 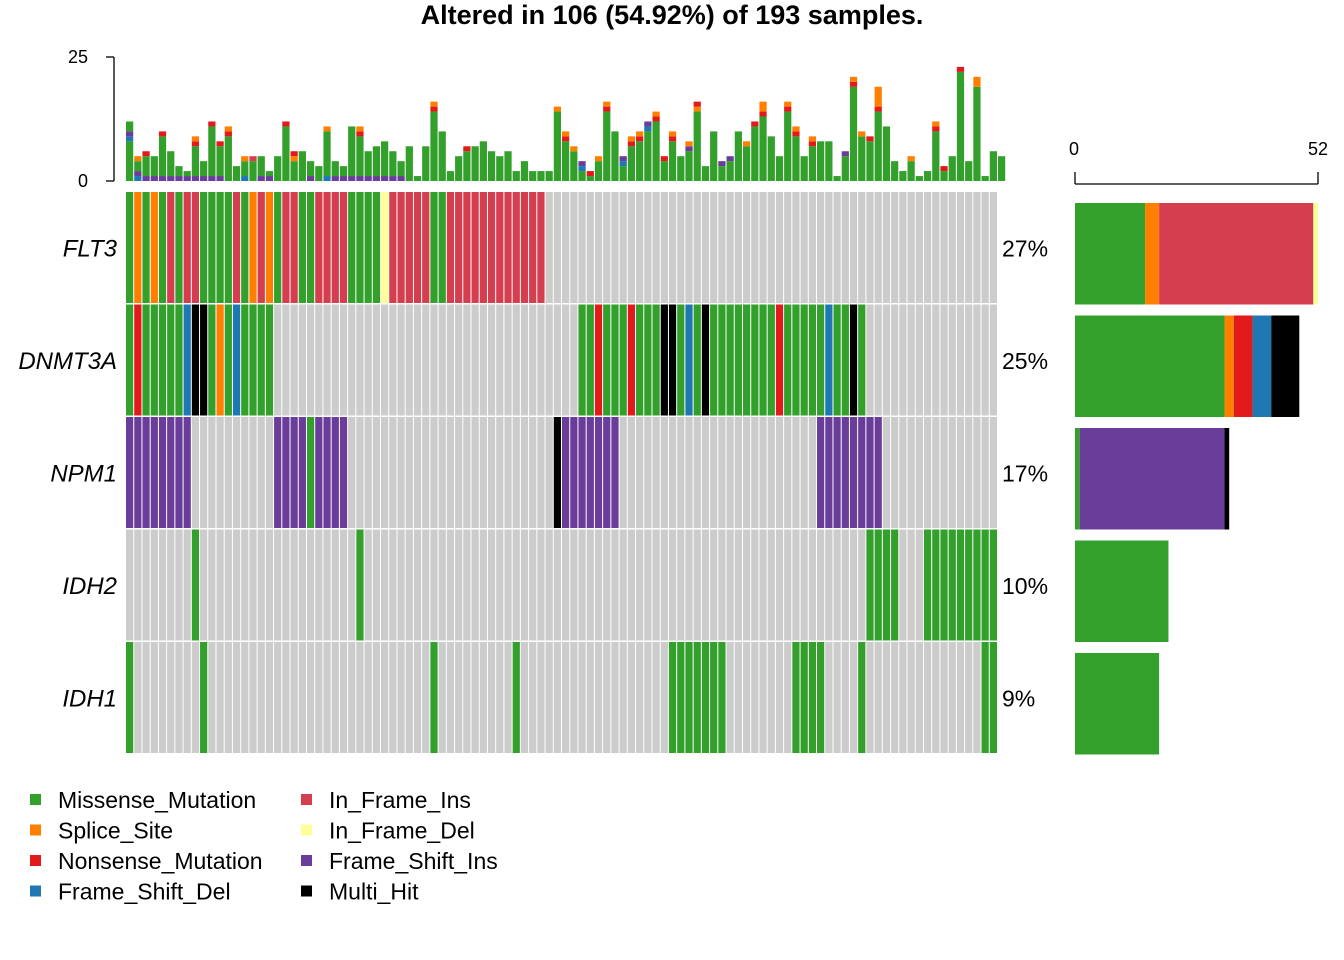 I want to click on percent-label-FLT3: 27%, so click(x=1025, y=248).